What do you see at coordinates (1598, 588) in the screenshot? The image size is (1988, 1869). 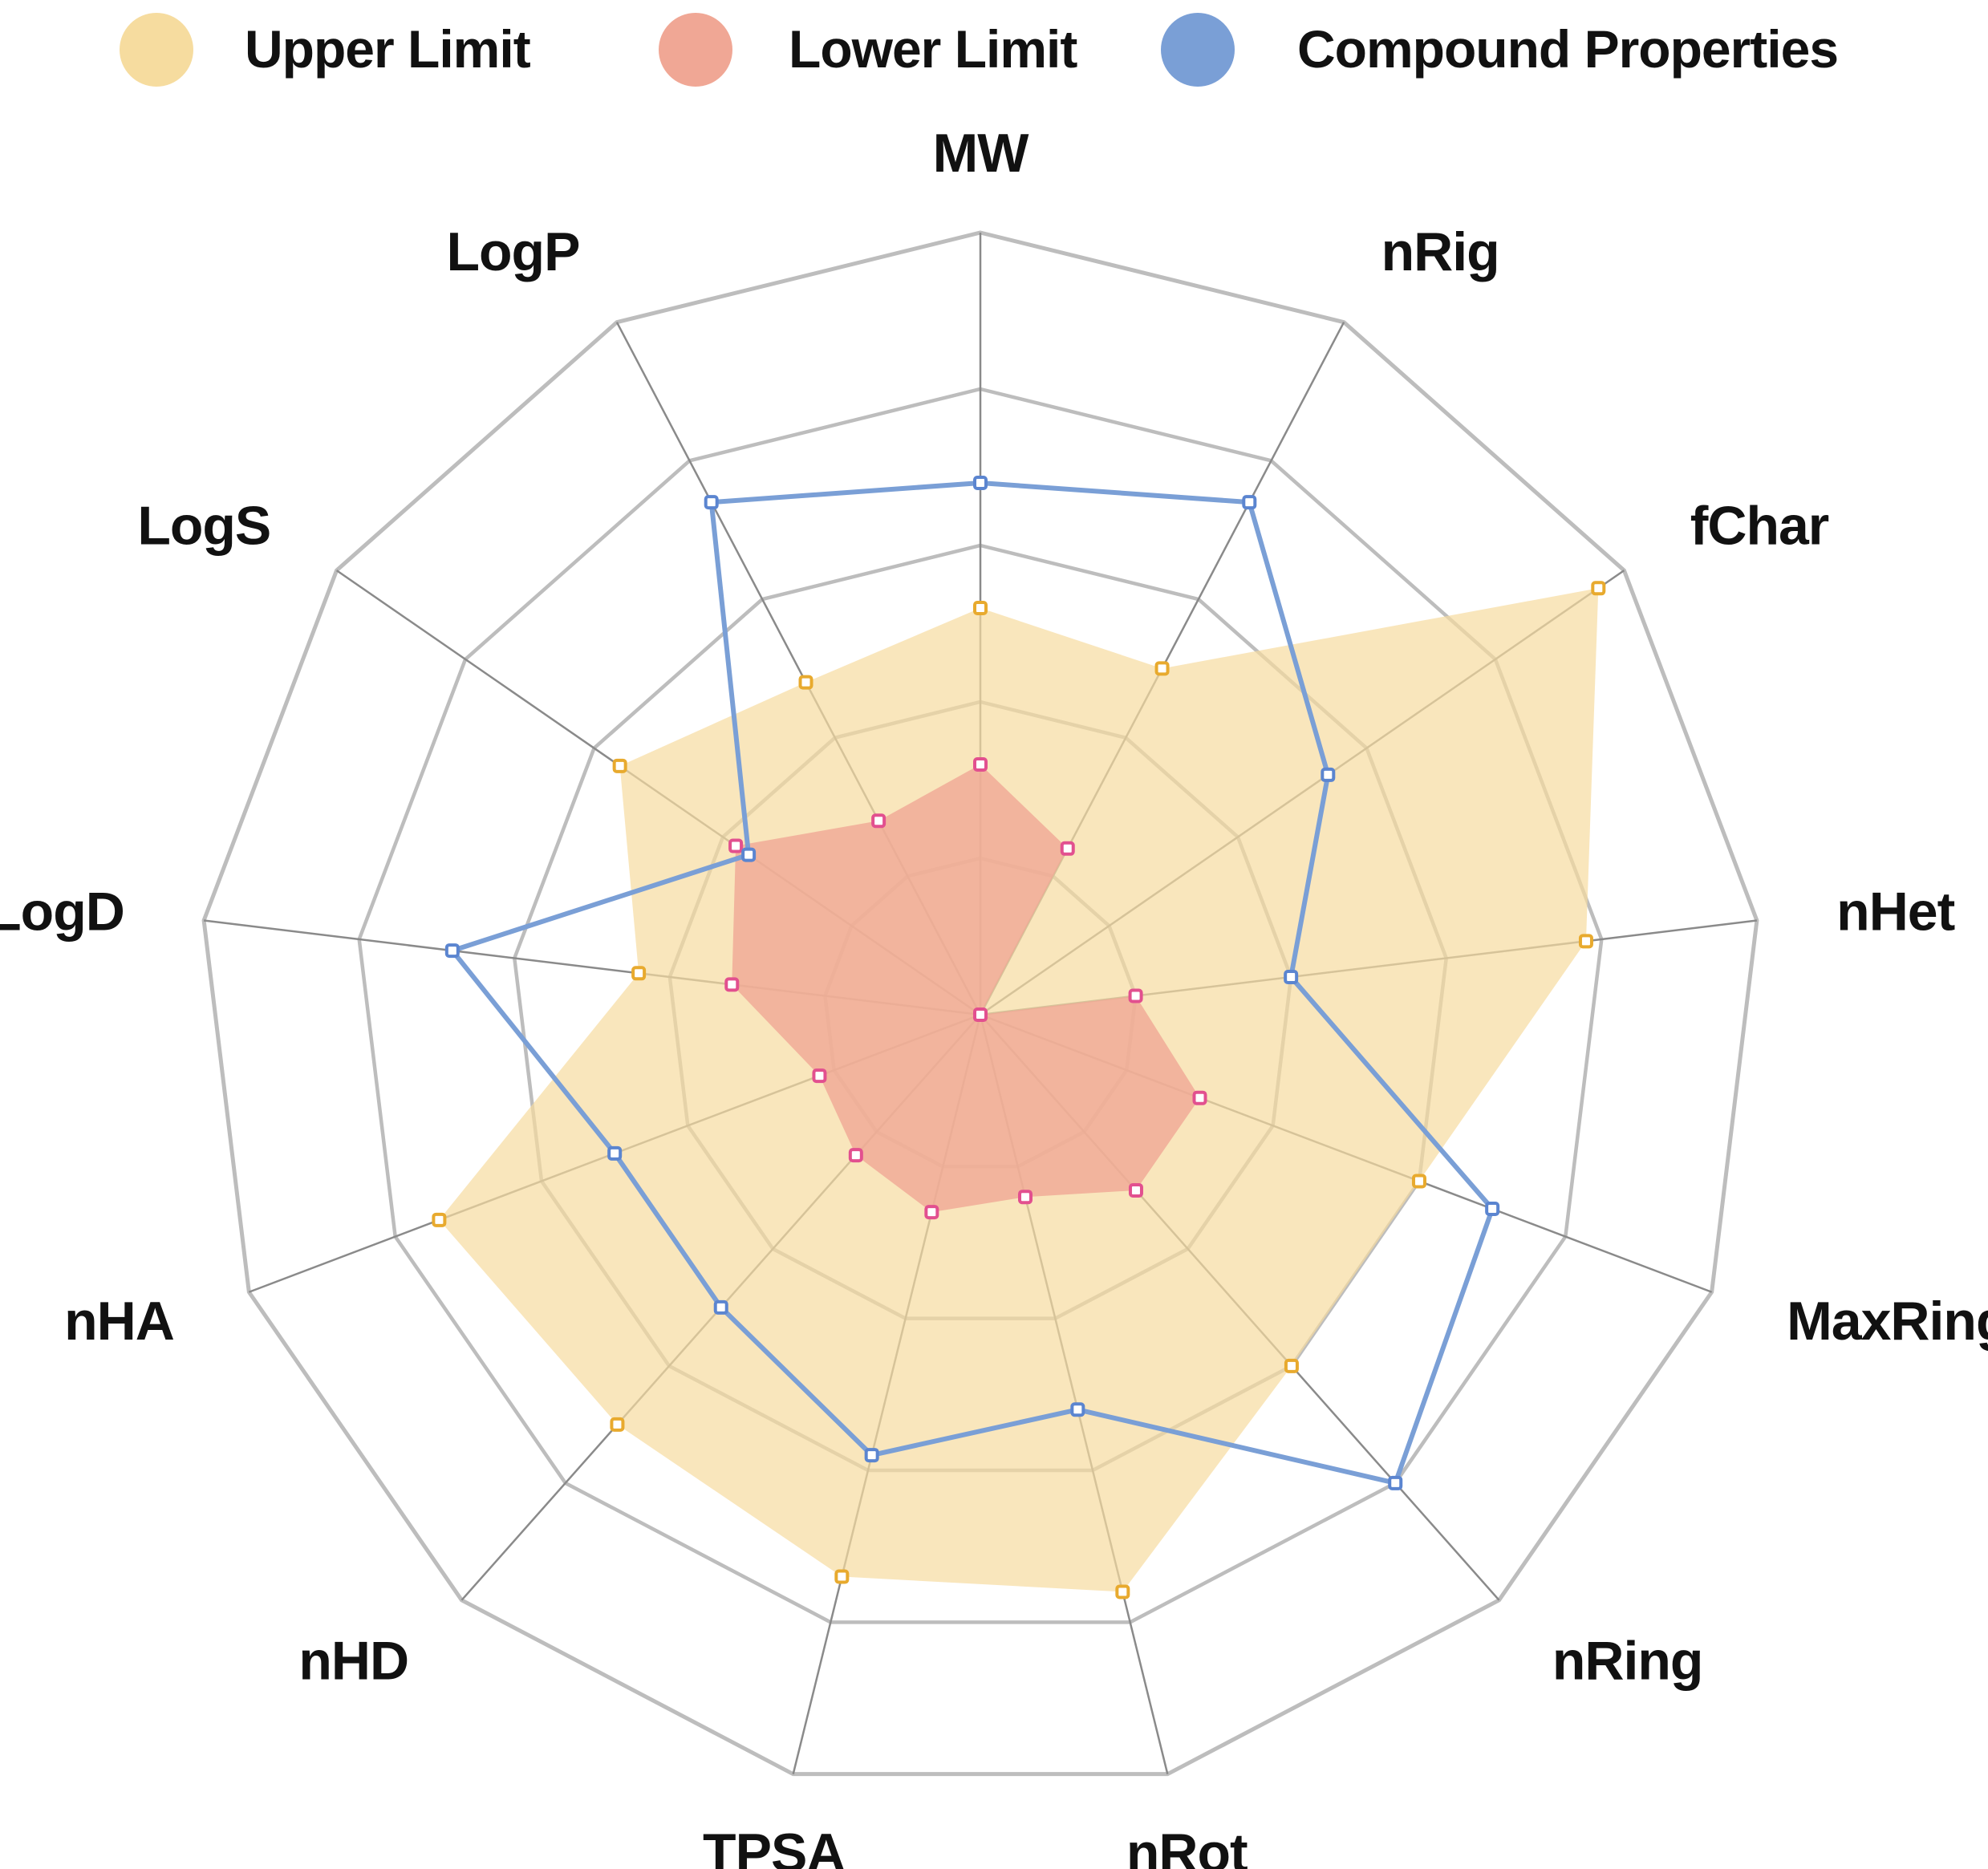 I see `marker-upper-limit-fchar` at bounding box center [1598, 588].